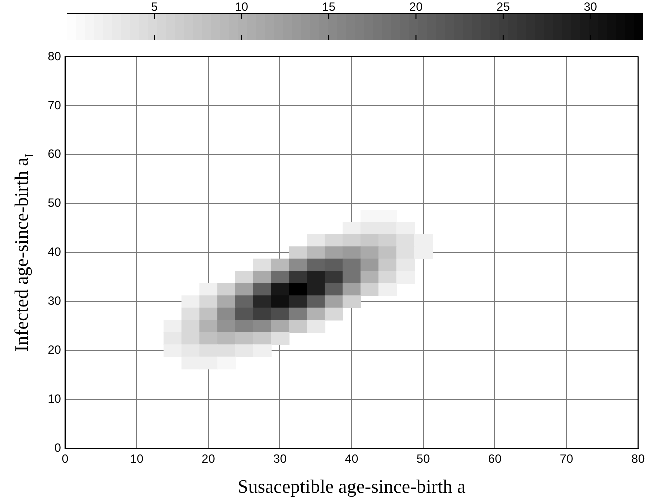 This screenshot has height=503, width=649. Describe the element at coordinates (154, 7) in the screenshot. I see `color-bar-label: 5` at that location.